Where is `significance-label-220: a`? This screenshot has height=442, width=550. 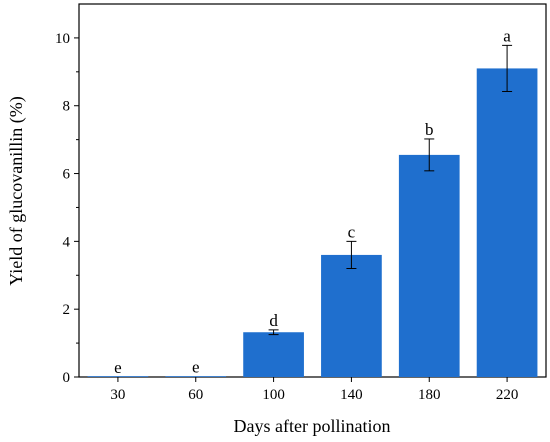
significance-label-220: a is located at coordinates (507, 35).